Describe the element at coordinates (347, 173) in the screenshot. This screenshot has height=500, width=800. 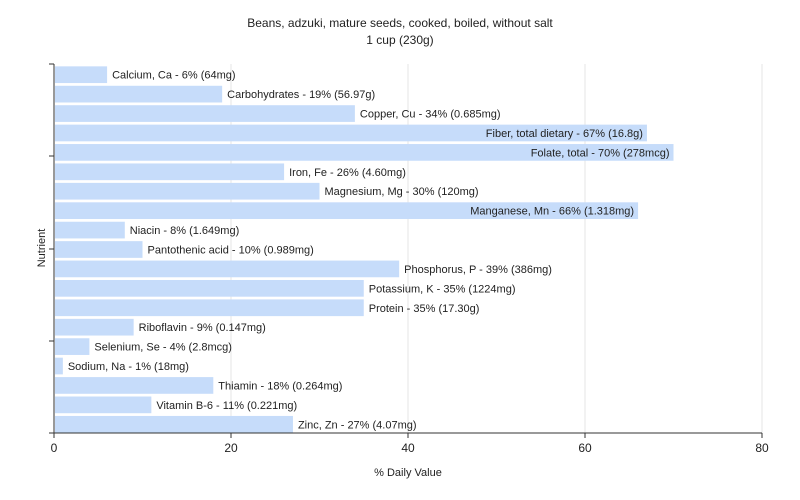
I see `bar-label: Iron, Fe - 26% (4.60mg)` at that location.